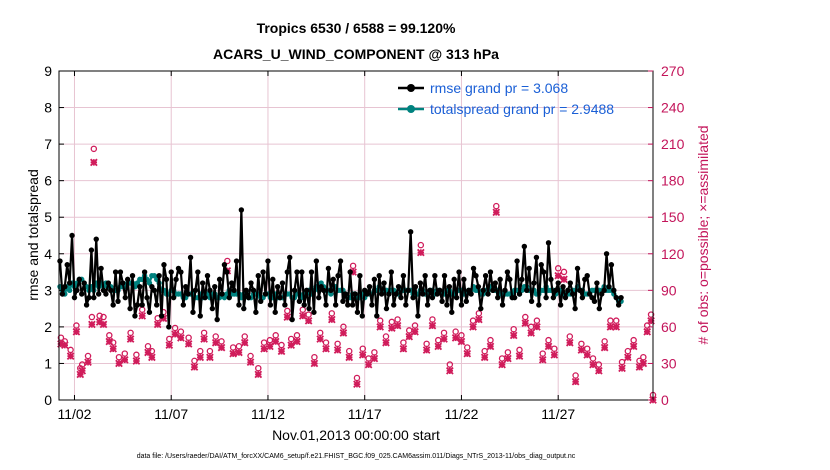 This screenshot has height=470, width=830. What do you see at coordinates (673, 181) in the screenshot?
I see `y2-tick-label-6: 180` at bounding box center [673, 181].